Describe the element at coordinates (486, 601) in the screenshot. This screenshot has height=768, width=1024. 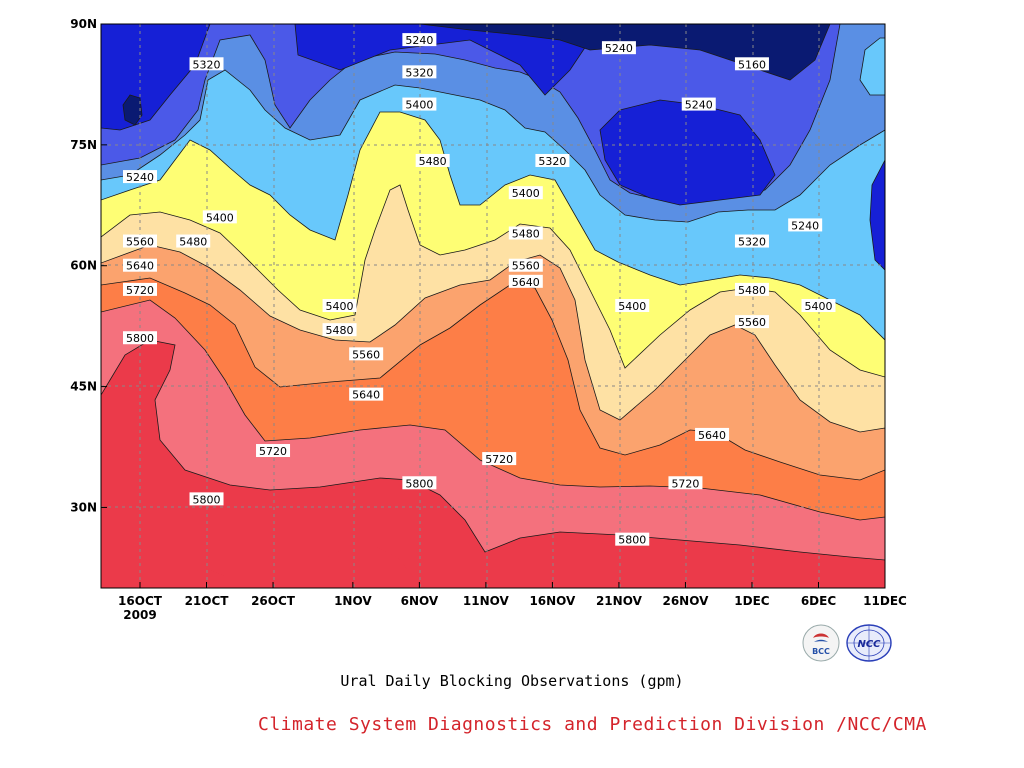
I see `x-tick-label: 11NOV` at that location.